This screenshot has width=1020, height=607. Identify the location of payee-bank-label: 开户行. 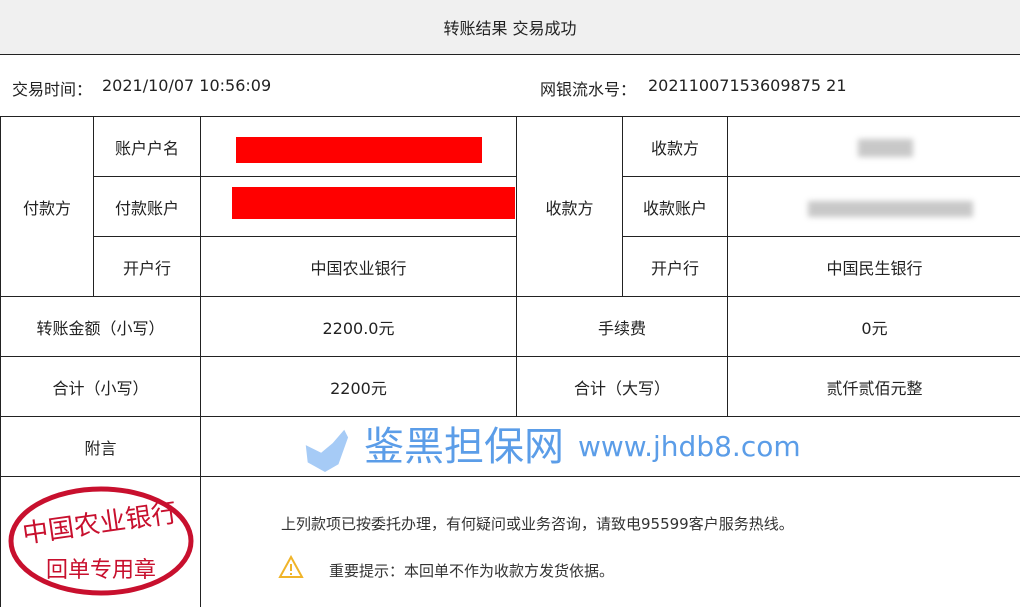
(675, 267).